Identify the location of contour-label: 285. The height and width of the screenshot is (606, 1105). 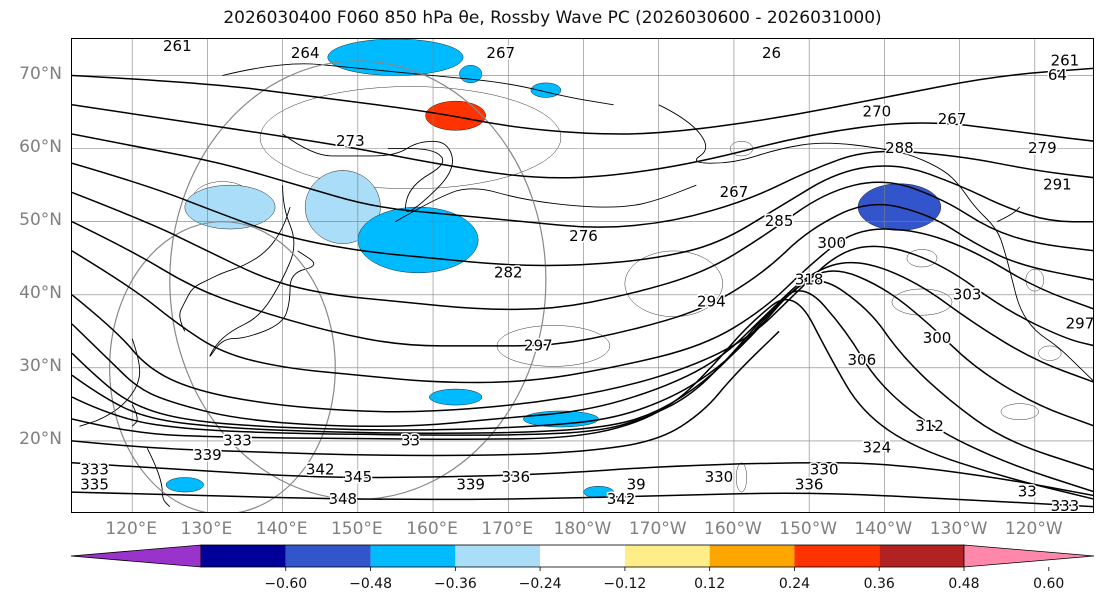
(779, 221).